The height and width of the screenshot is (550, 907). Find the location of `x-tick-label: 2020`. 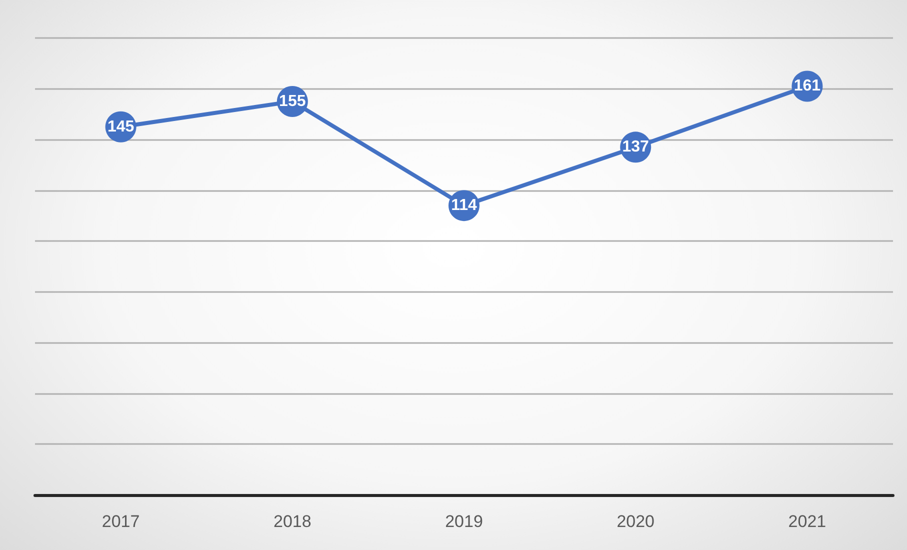

x-tick-label: 2020 is located at coordinates (635, 521).